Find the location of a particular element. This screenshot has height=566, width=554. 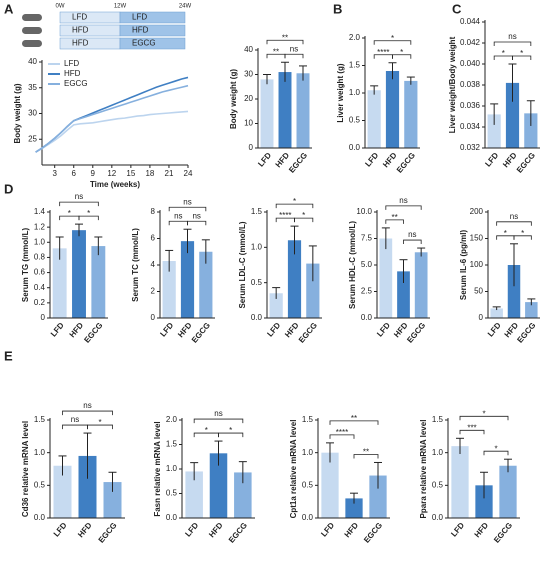

y-tick-label: 0.8 is located at coordinates (40, 257).